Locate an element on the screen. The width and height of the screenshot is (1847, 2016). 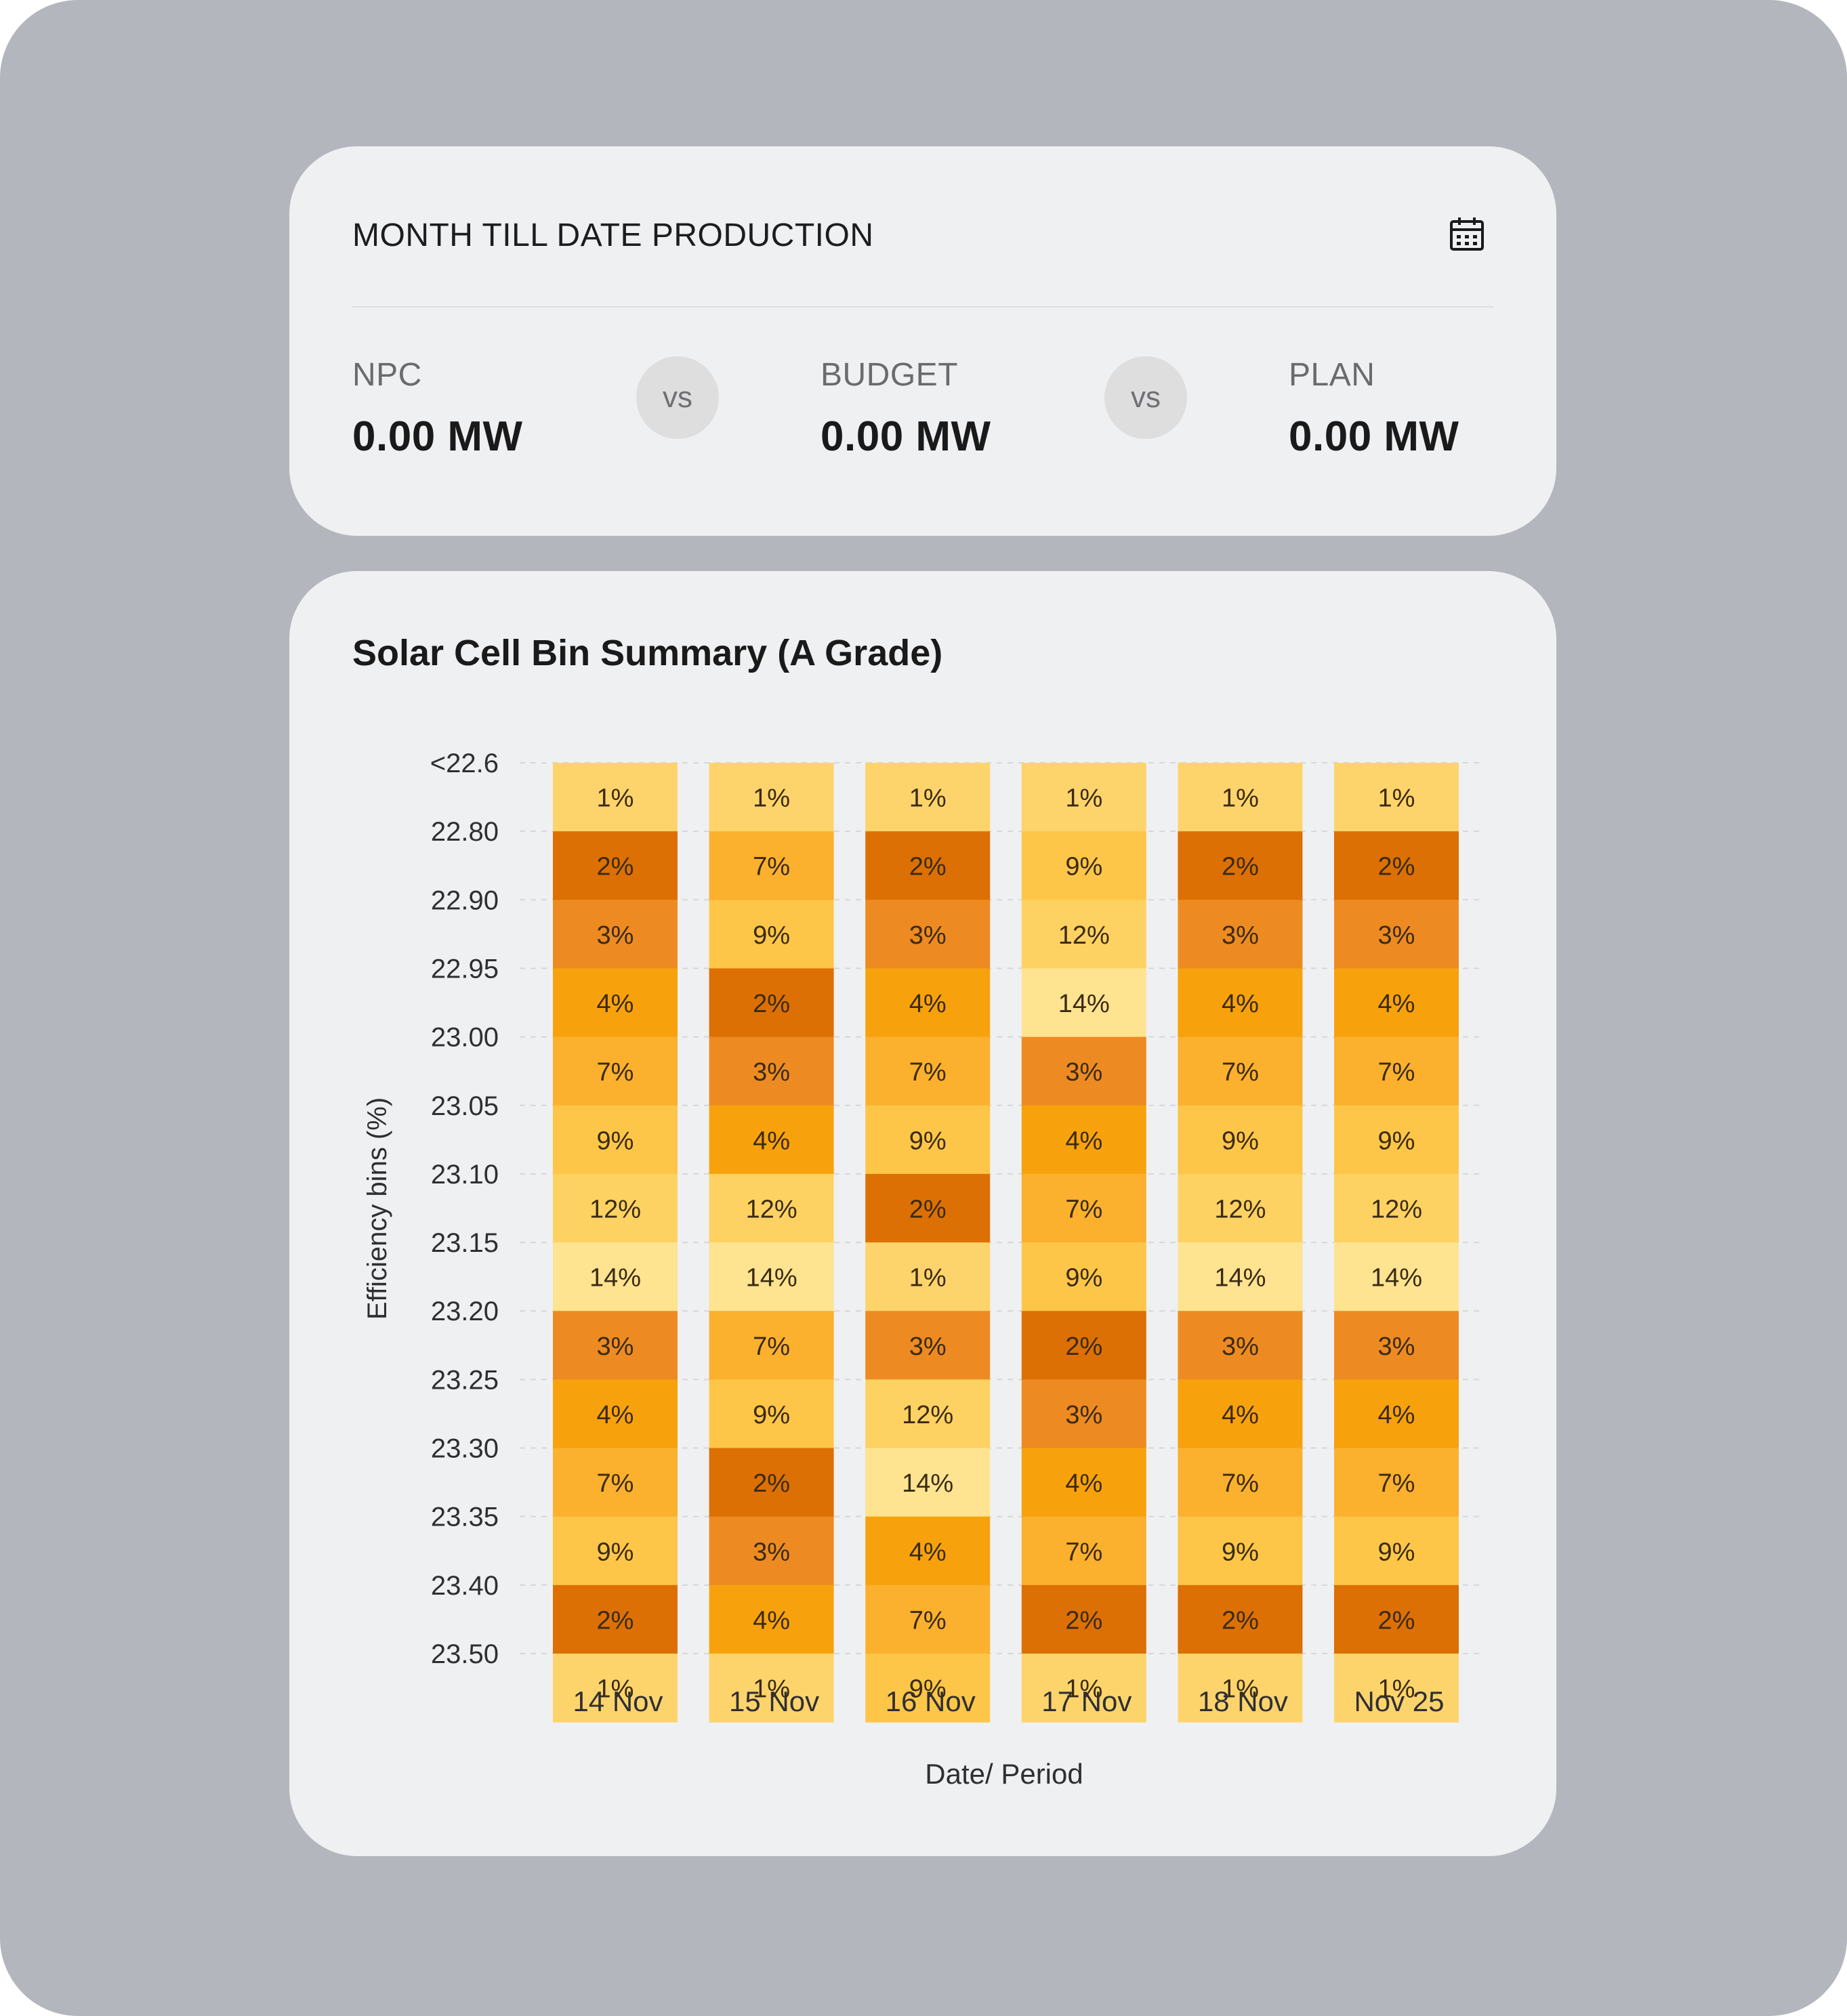
y-tick-label: 23.25 is located at coordinates (465, 1380).